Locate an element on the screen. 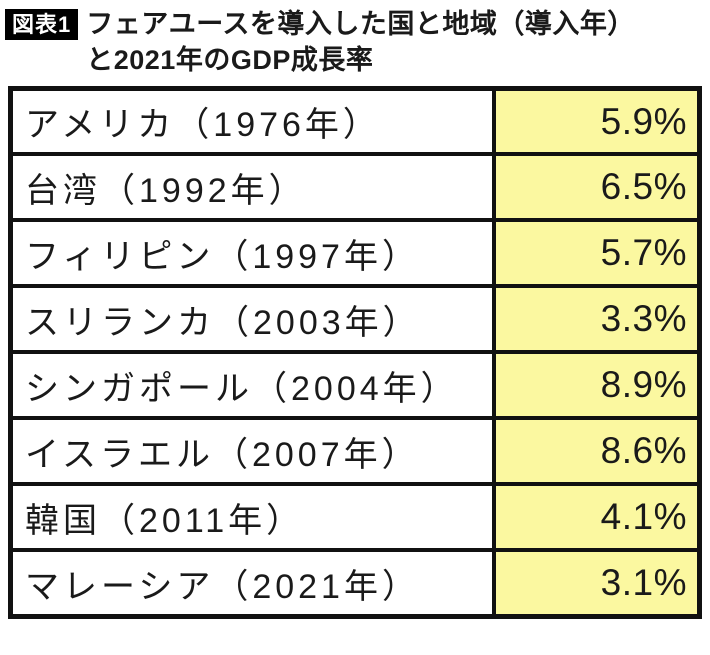  table-row: フィリピン（1997年） 5.7% is located at coordinates (355, 253).